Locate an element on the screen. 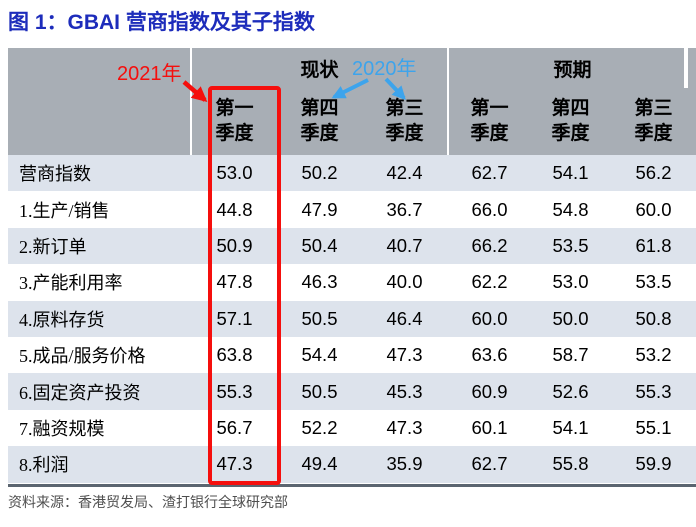 This screenshot has width=696, height=527. value-cell: 54.4 is located at coordinates (319, 355).